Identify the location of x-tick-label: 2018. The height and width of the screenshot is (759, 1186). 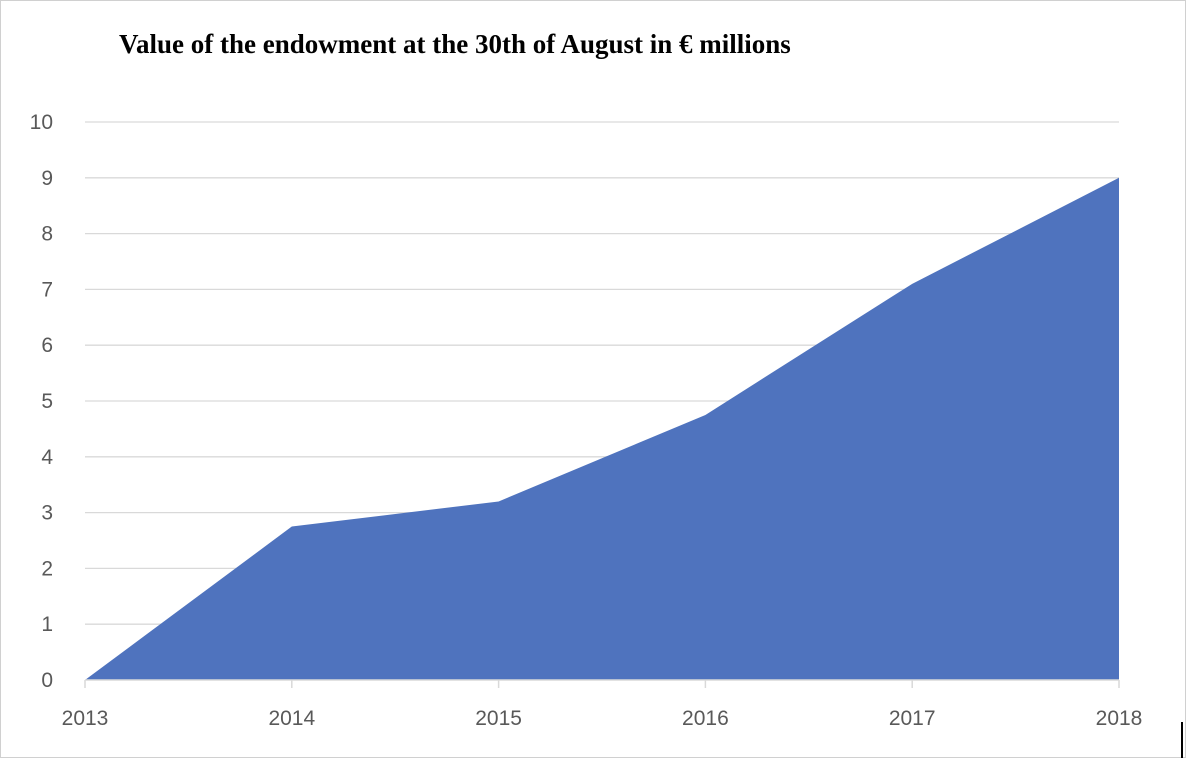
(1119, 718).